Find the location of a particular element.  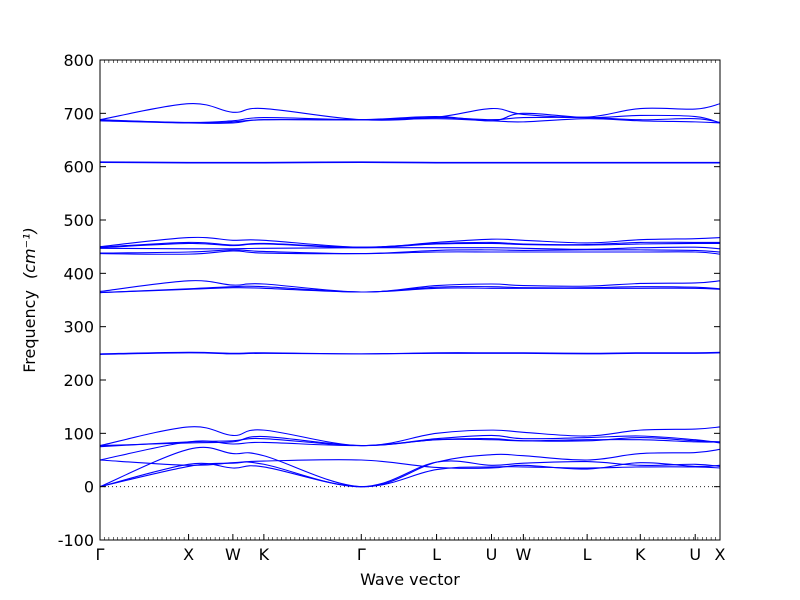

y-axis-label: Frequency (cm⁻¹) is located at coordinates (29, 299).